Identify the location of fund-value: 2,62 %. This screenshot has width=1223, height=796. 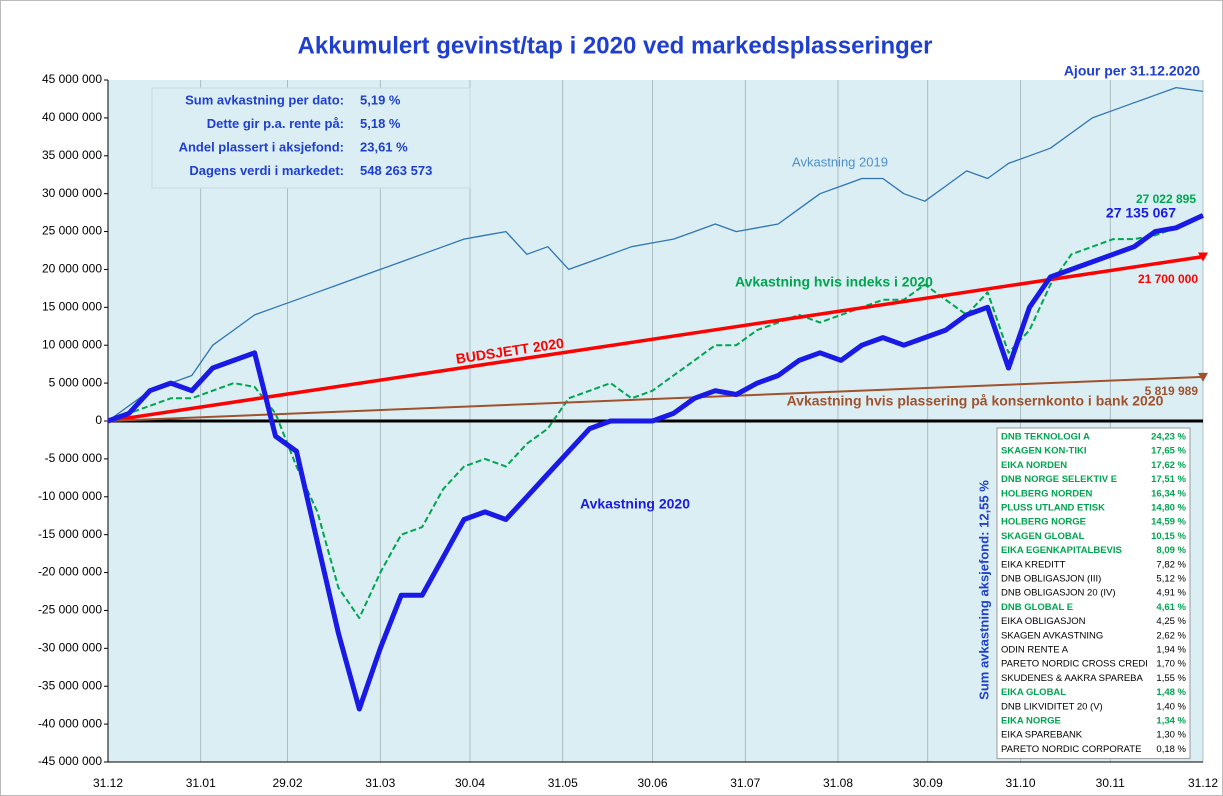
(1171, 635).